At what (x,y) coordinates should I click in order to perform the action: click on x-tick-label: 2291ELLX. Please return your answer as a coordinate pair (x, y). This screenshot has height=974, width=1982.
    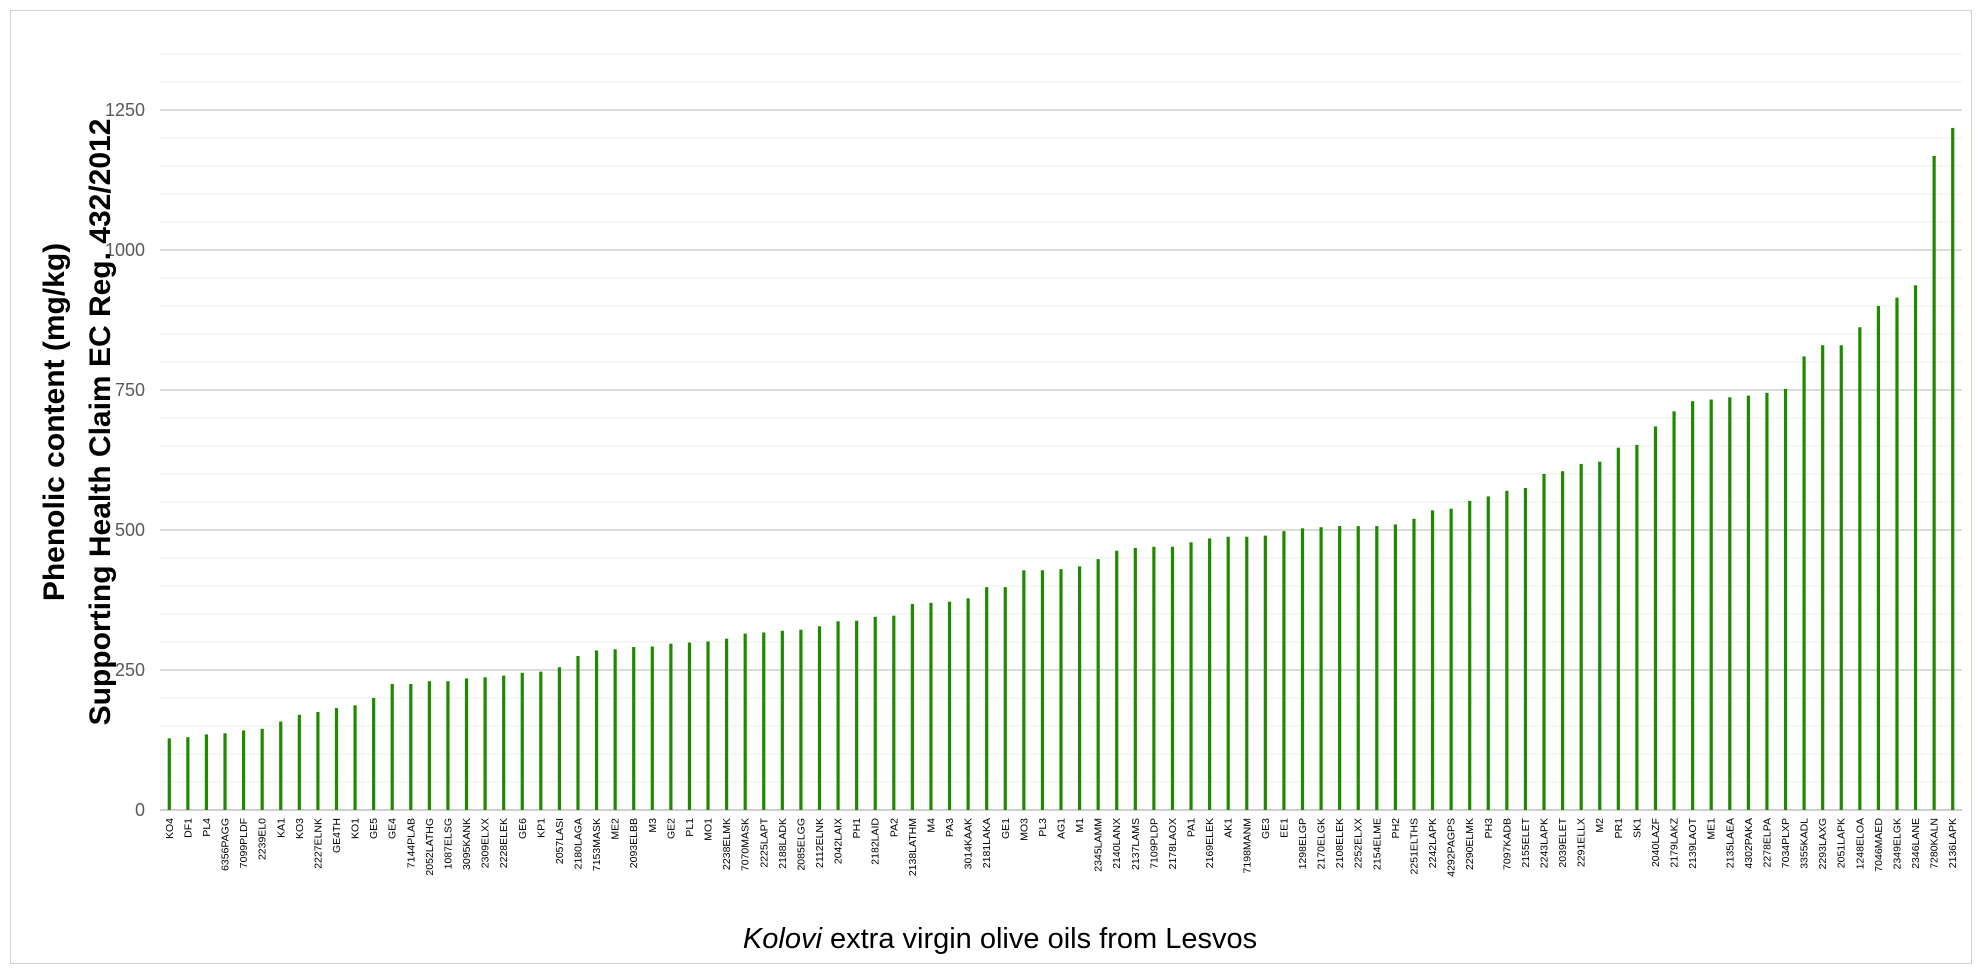
    Looking at the image, I should click on (1582, 842).